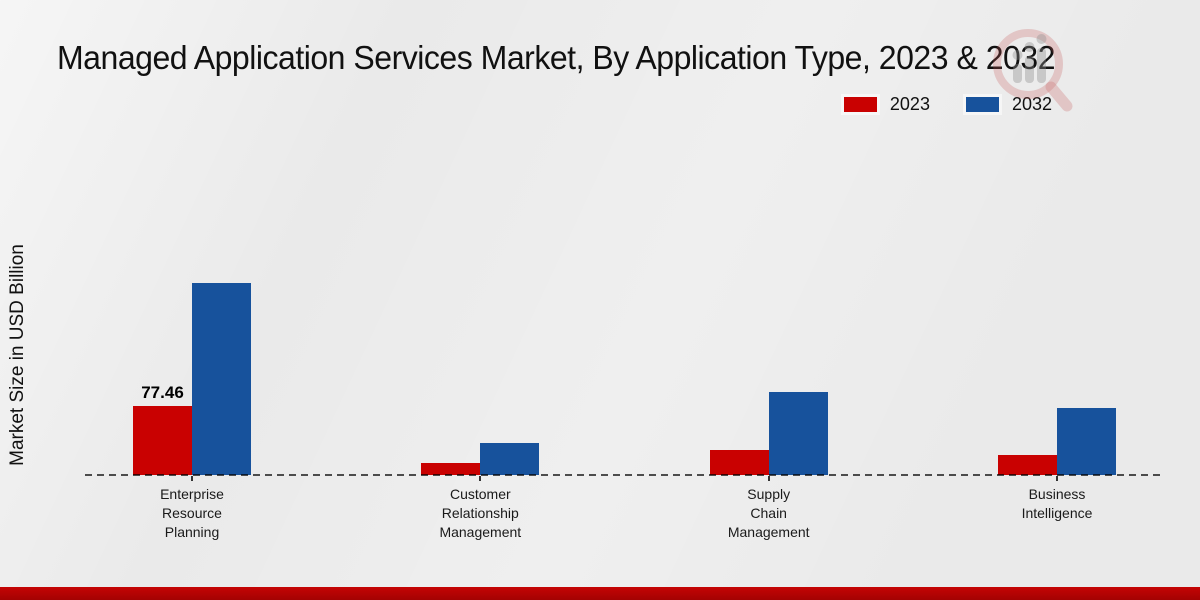 This screenshot has height=600, width=1200. Describe the element at coordinates (886, 104) in the screenshot. I see `legend-item-2023: 2023` at that location.